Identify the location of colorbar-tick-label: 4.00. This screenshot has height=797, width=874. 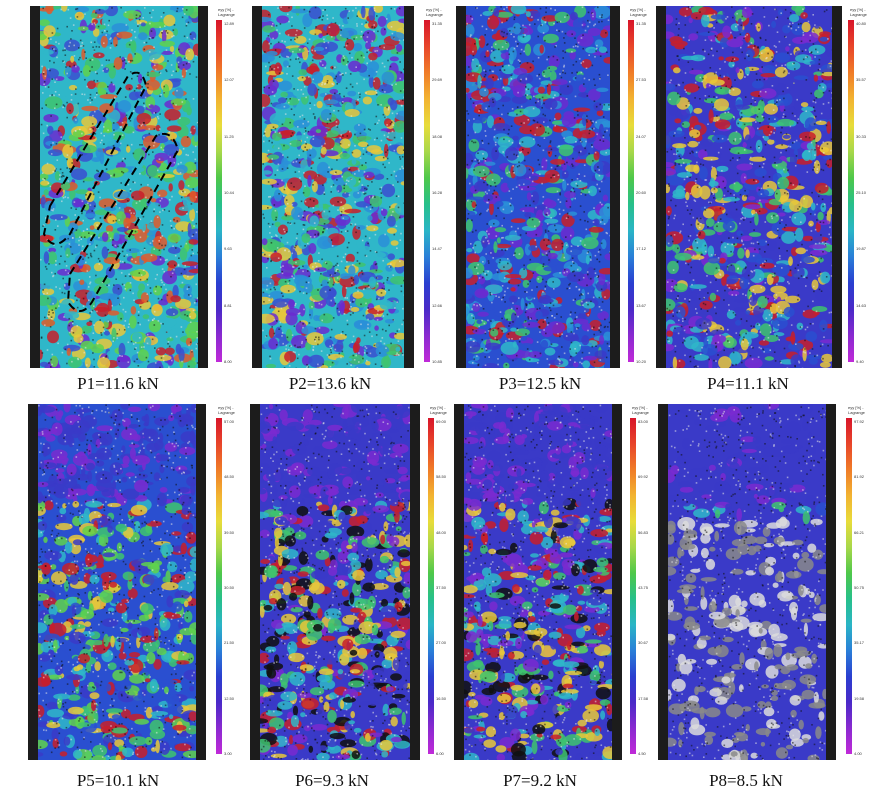
(858, 753).